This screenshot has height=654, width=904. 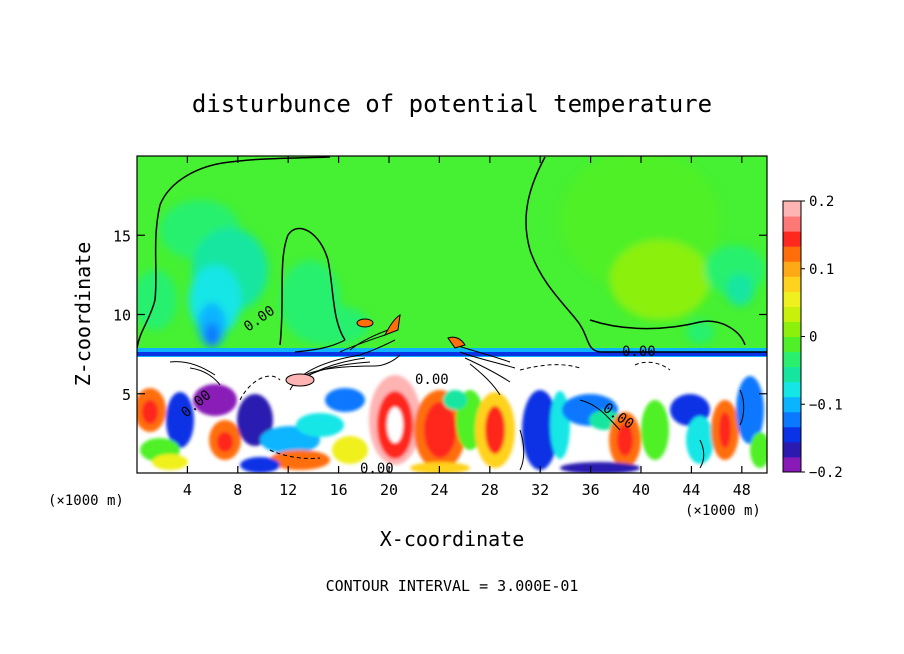 What do you see at coordinates (83, 314) in the screenshot?
I see `y-axis-label: Z-coordinate` at bounding box center [83, 314].